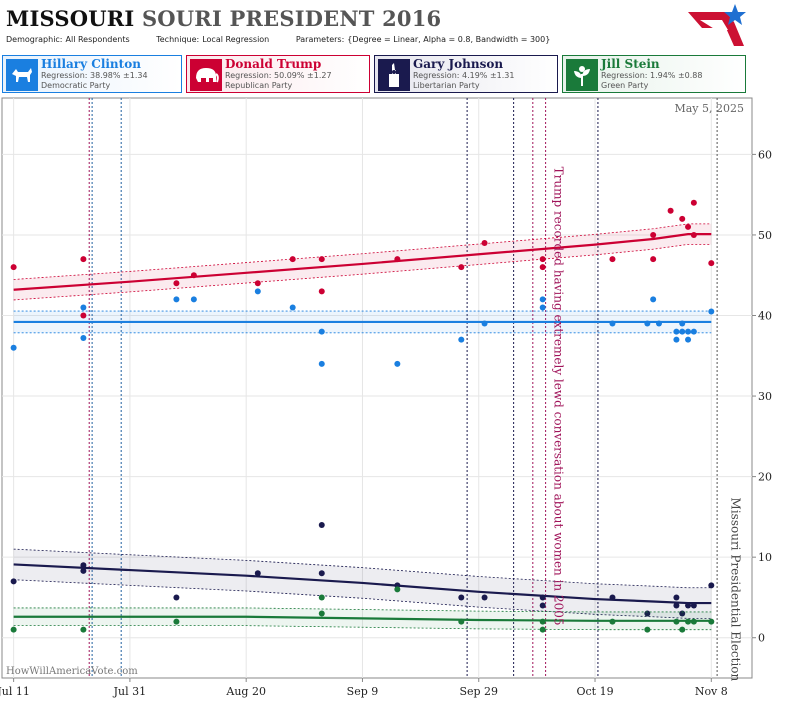 Image resolution: width=789 pixels, height=704 pixels. Describe the element at coordinates (717, 25) in the screenshot. I see `star-flag-logo-icon` at that location.